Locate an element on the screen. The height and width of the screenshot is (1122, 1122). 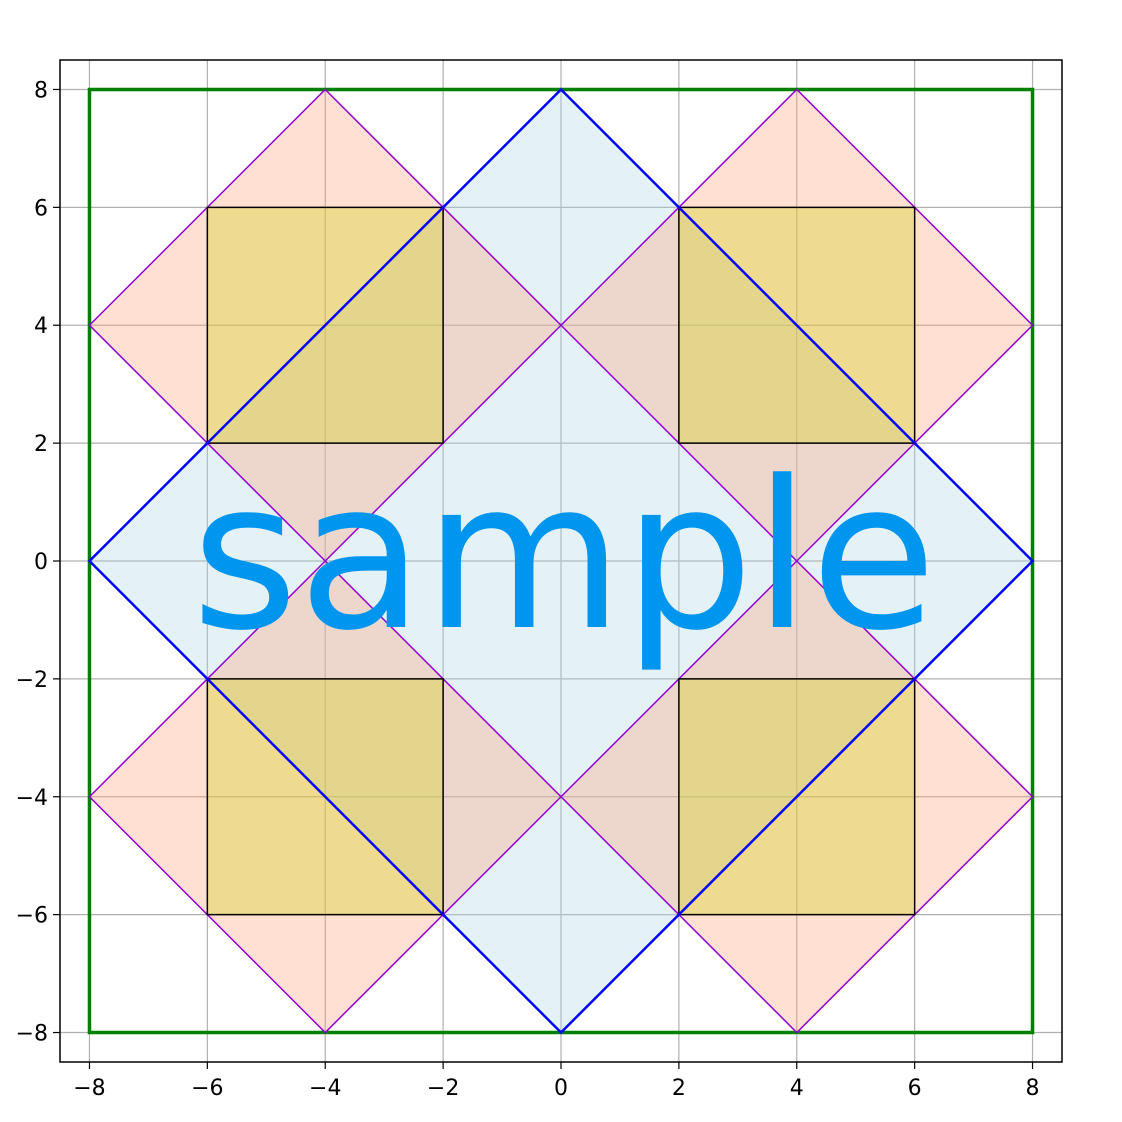
x-tick-label: 2 is located at coordinates (679, 1088).